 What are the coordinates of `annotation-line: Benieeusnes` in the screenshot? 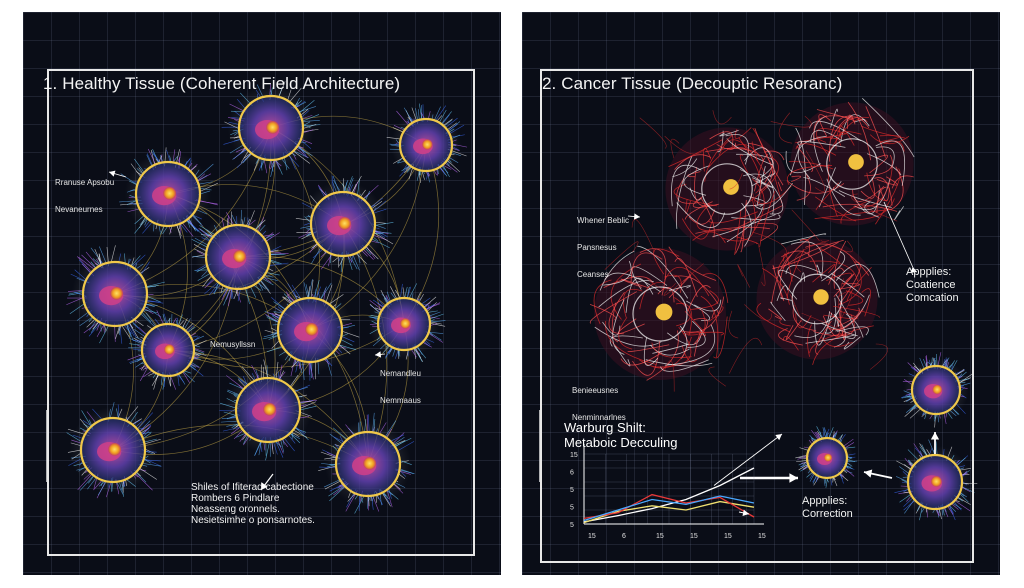 It's located at (595, 390).